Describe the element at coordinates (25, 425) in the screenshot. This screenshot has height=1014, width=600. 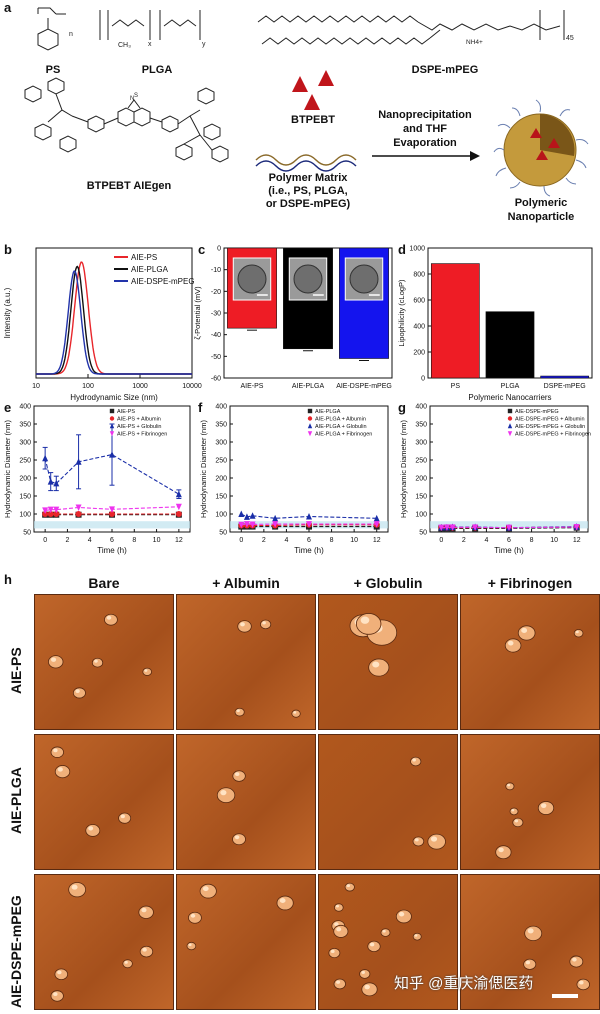
I see `y-tick-label-e: 350` at that location.